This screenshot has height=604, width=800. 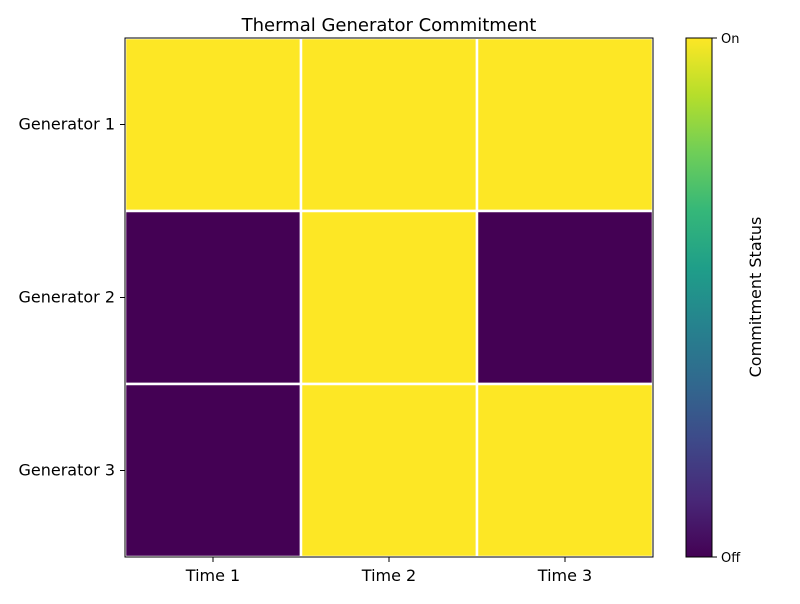 I want to click on y-tick-label: Generator 3, so click(x=66, y=470).